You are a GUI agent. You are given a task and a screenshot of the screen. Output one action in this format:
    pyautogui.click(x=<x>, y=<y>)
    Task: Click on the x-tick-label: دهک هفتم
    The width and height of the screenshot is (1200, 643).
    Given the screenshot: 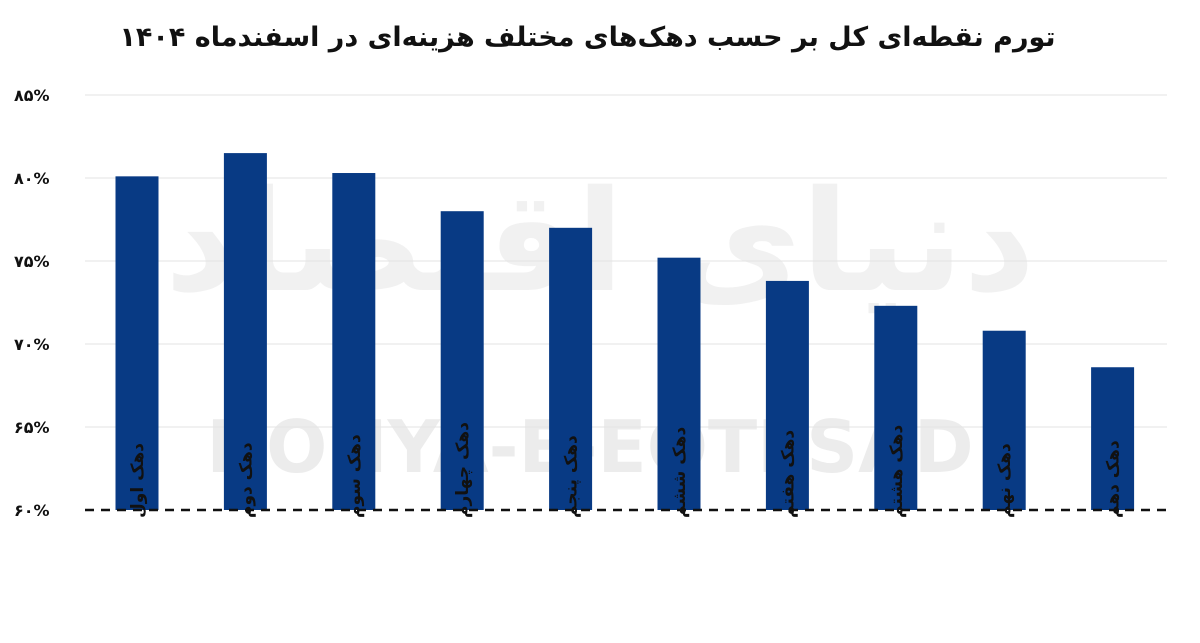 What is the action you would take?
    pyautogui.click(x=788, y=474)
    